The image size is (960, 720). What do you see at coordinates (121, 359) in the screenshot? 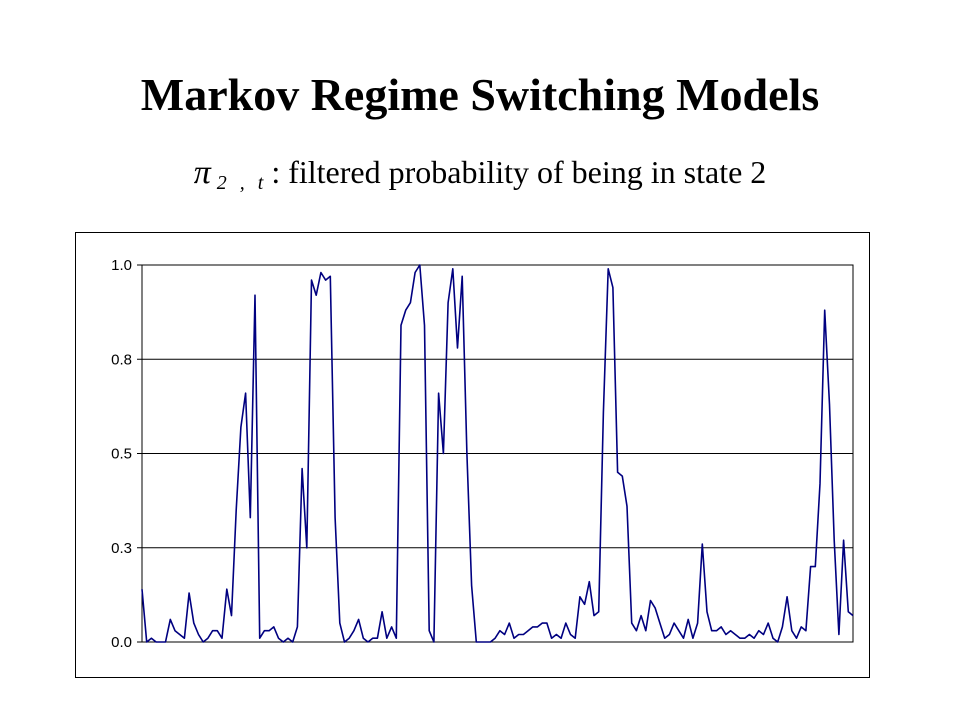
I see `y-tick-label: 0.8` at bounding box center [121, 359].